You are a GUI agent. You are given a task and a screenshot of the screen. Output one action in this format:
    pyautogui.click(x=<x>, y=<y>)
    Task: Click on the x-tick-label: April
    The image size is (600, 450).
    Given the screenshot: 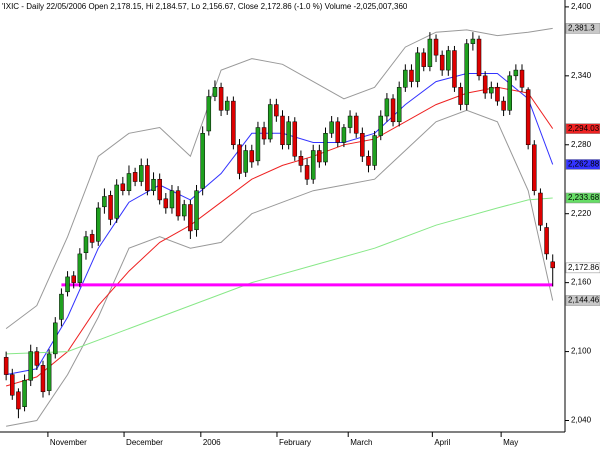 What is the action you would take?
    pyautogui.click(x=442, y=442)
    